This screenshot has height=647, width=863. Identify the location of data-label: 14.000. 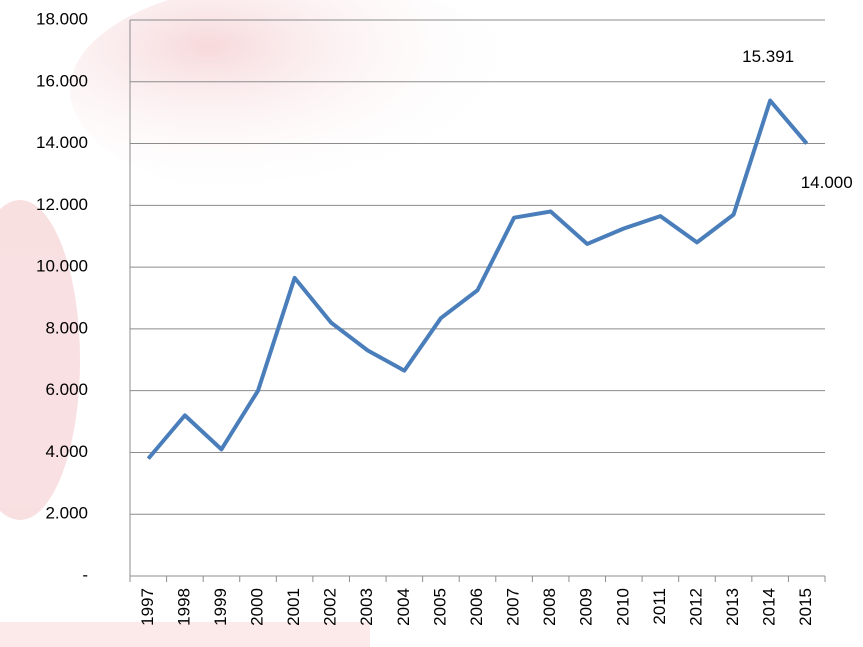
(827, 182).